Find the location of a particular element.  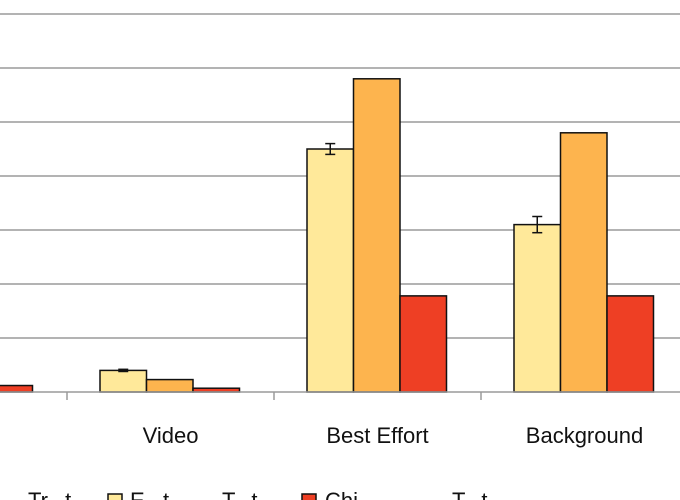

x-axis is located at coordinates (340, 395).